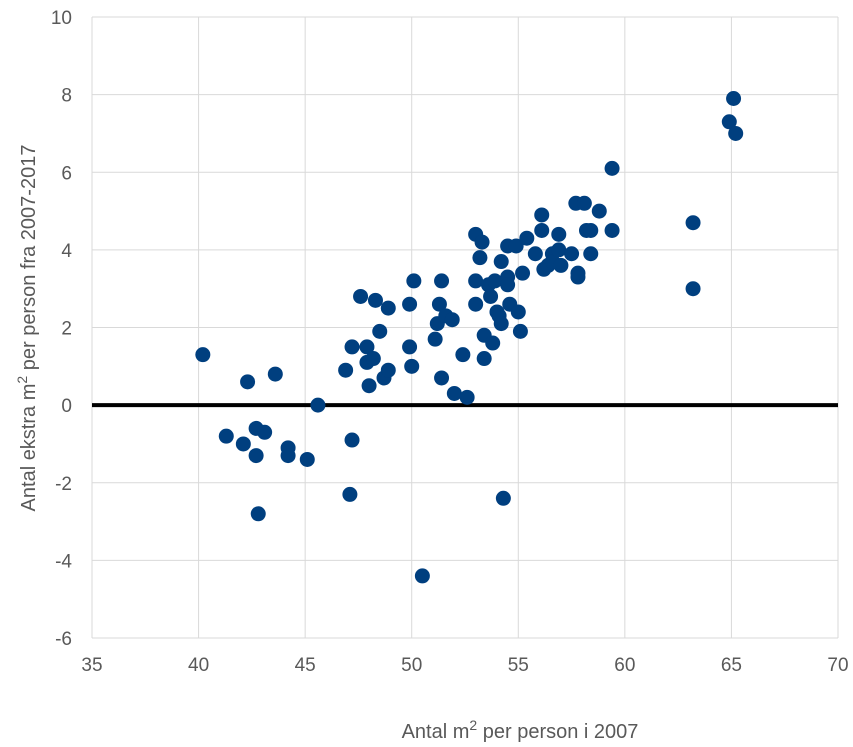 This screenshot has height=747, width=853. Describe the element at coordinates (63, 484) in the screenshot. I see `y-tick-label-2: -2` at that location.